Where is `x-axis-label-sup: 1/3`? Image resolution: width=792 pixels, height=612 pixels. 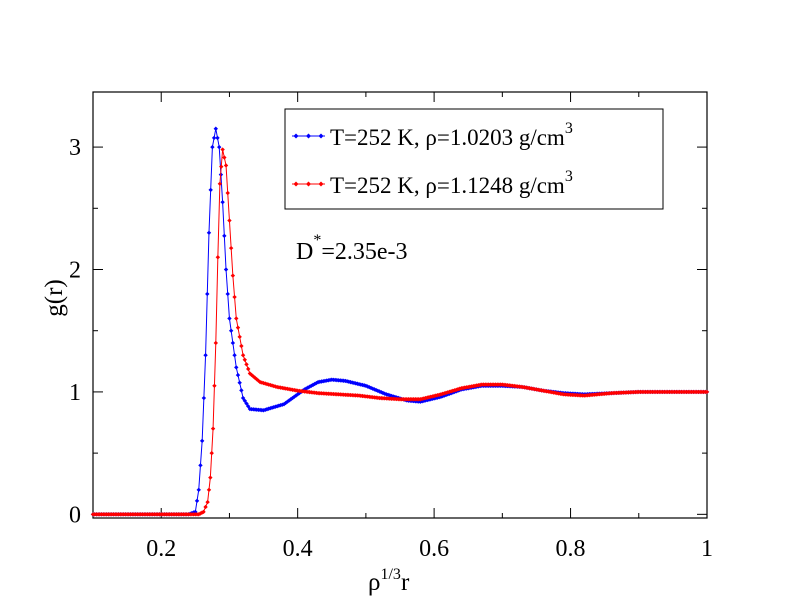 x-axis-label-sup: 1/3 is located at coordinates (390, 574).